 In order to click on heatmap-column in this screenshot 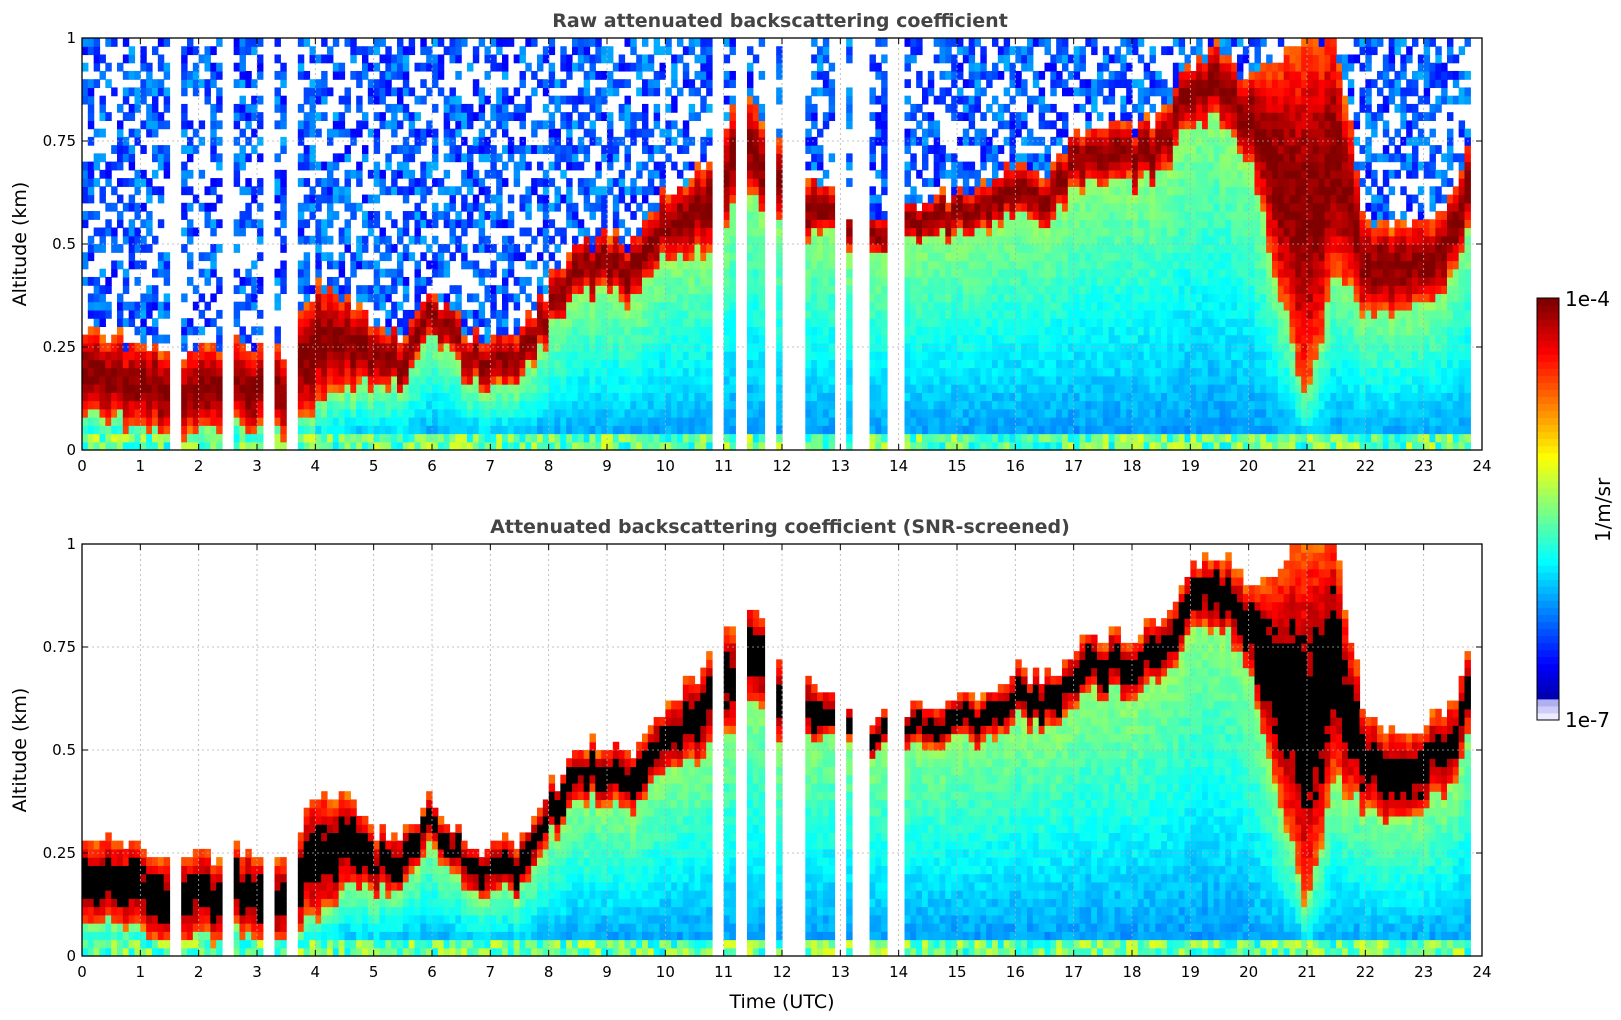, I will do `click(960, 244)`.